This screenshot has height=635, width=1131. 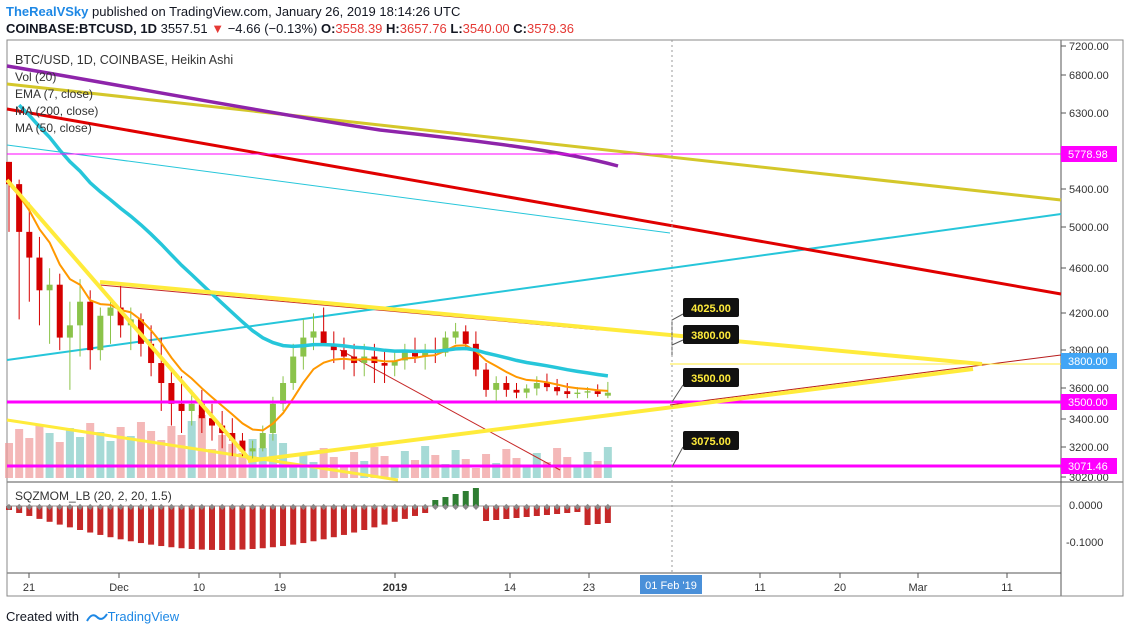 What do you see at coordinates (143, 616) in the screenshot?
I see `tradingview-brand: TradingView` at bounding box center [143, 616].